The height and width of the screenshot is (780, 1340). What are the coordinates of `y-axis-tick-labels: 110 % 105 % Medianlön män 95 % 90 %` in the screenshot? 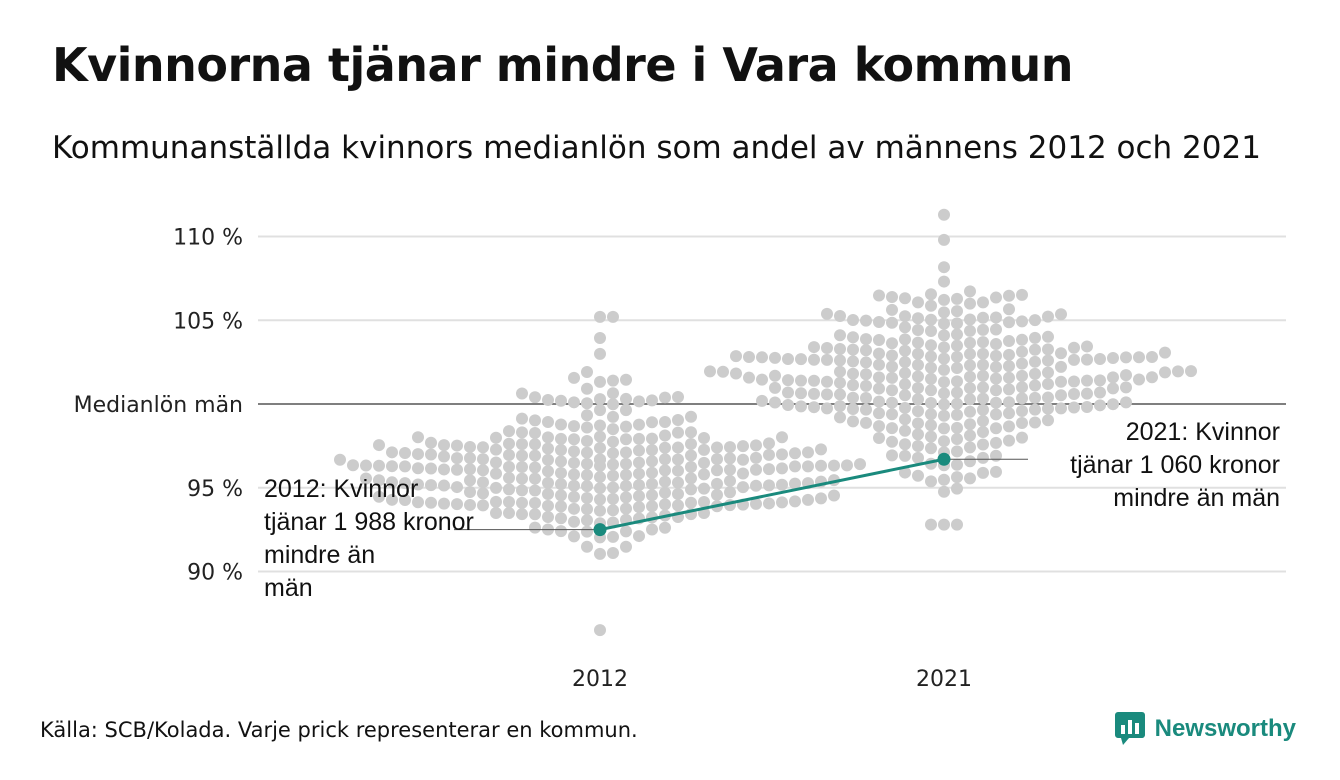 It's located at (158, 406).